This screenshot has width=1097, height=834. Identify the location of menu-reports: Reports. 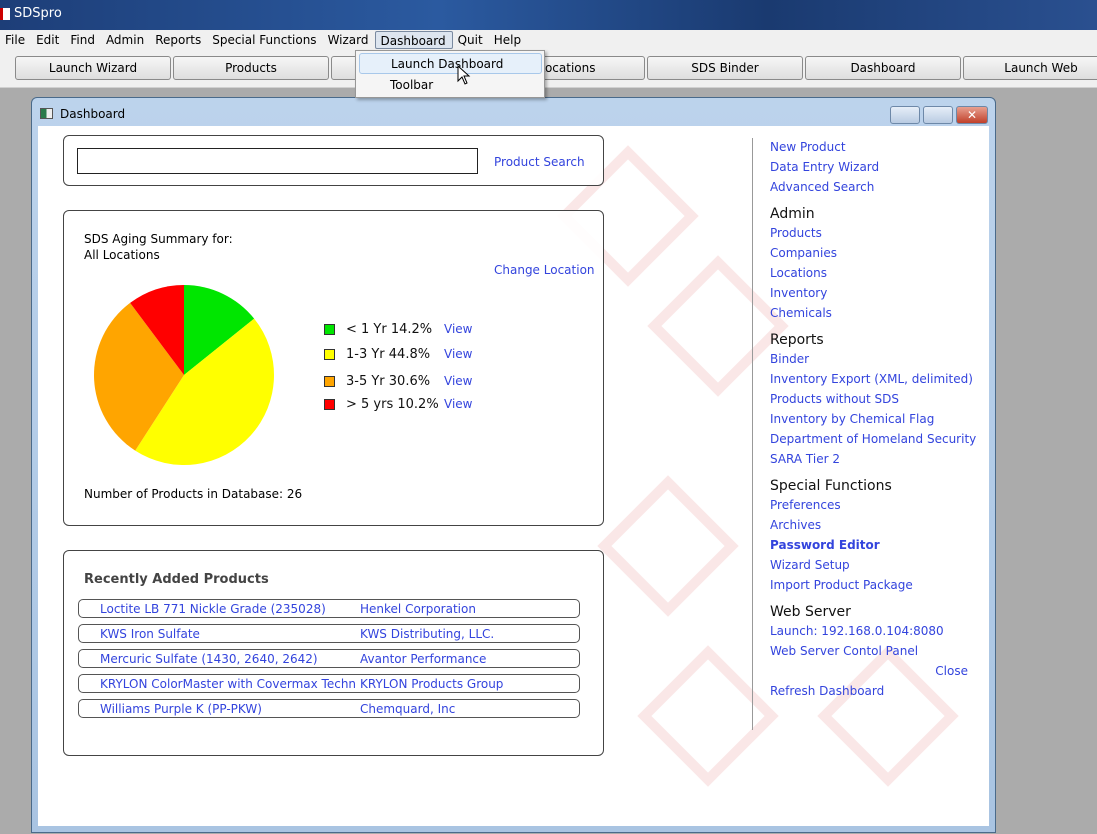
(178, 40).